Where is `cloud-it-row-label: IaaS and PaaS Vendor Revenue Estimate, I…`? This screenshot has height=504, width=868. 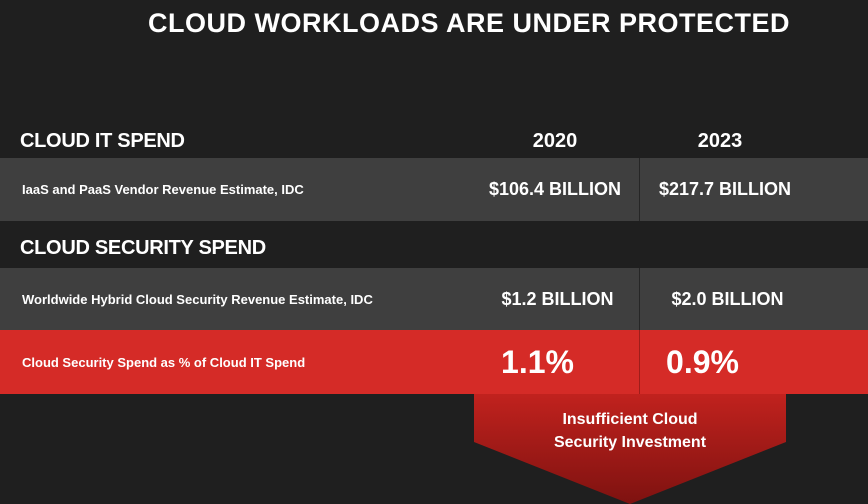
cloud-it-row-label: IaaS and PaaS Vendor Revenue Estimate, I… is located at coordinates (163, 189).